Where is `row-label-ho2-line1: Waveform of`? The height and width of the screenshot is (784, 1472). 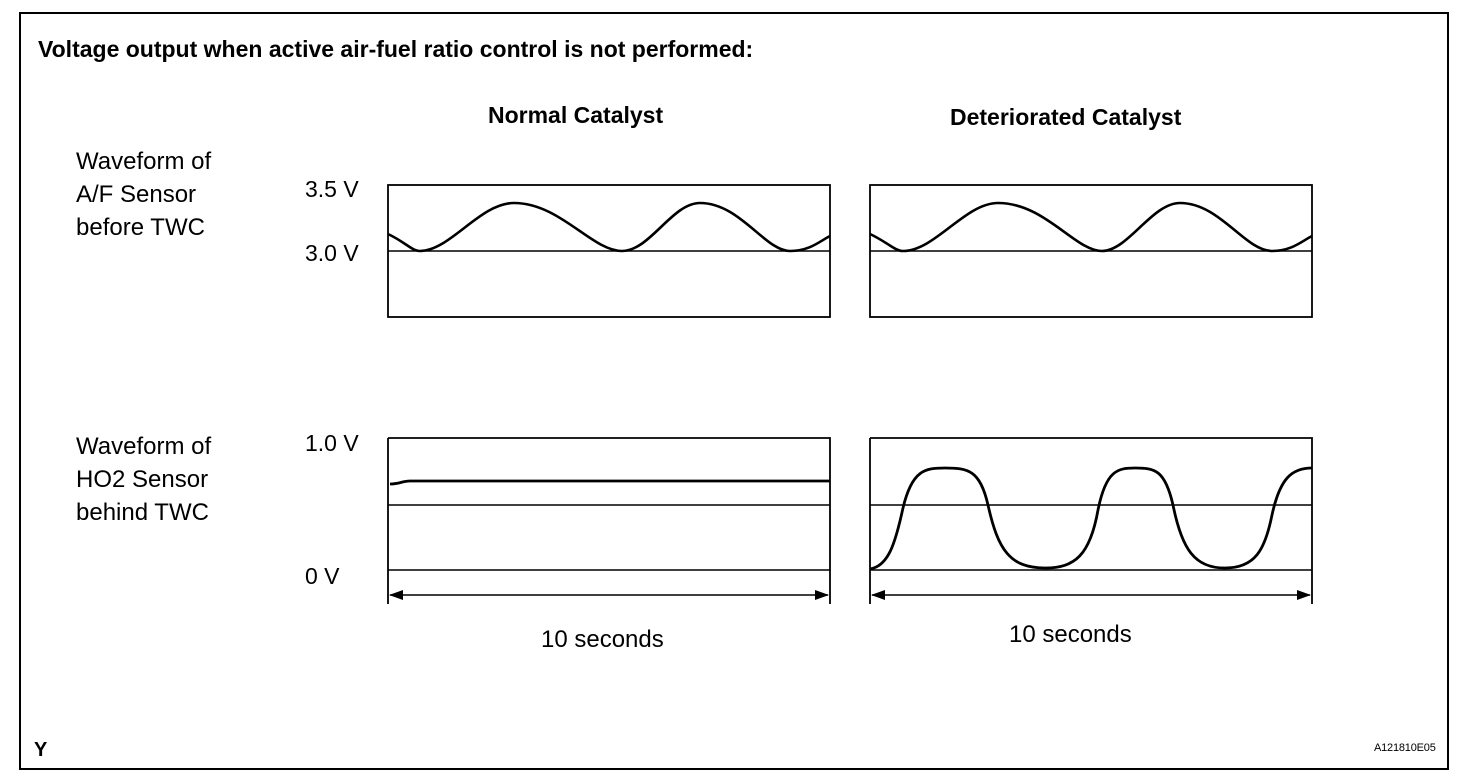 row-label-ho2-line1: Waveform of is located at coordinates (144, 446).